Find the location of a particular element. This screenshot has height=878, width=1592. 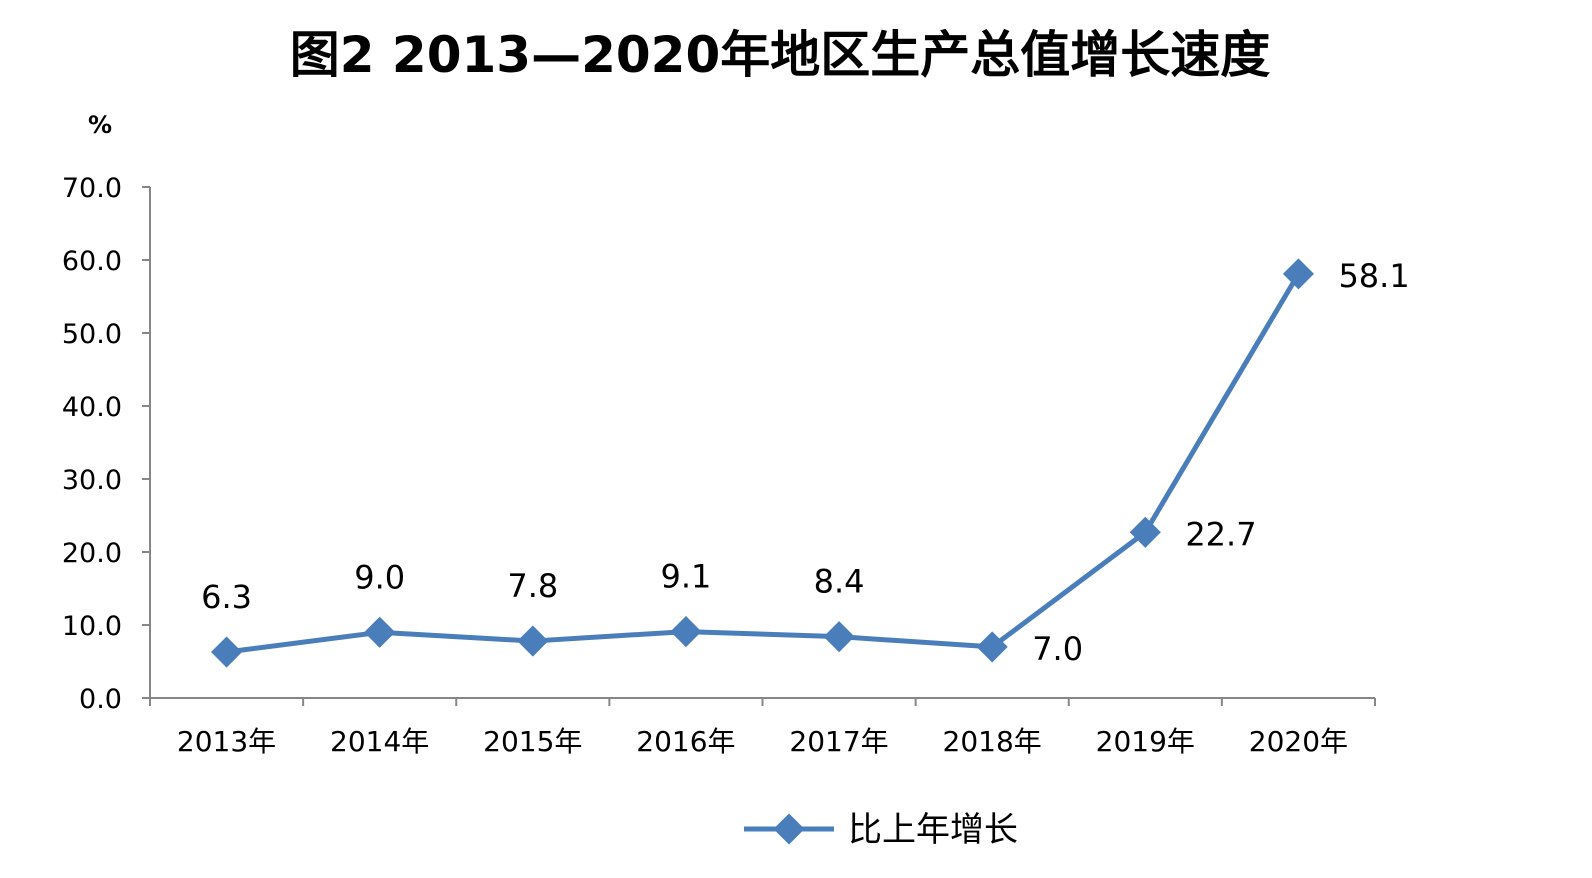

x-tick-label: 2013年 is located at coordinates (226, 741).